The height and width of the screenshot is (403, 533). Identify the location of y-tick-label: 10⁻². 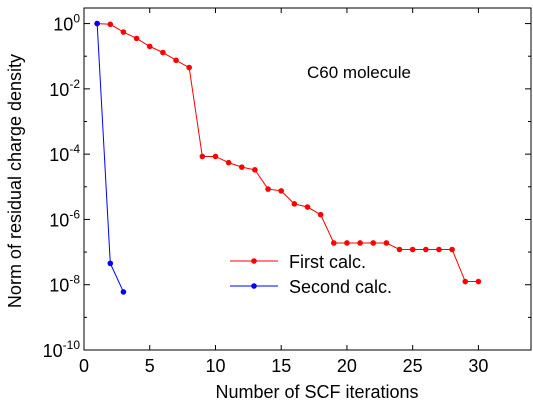
(64, 88).